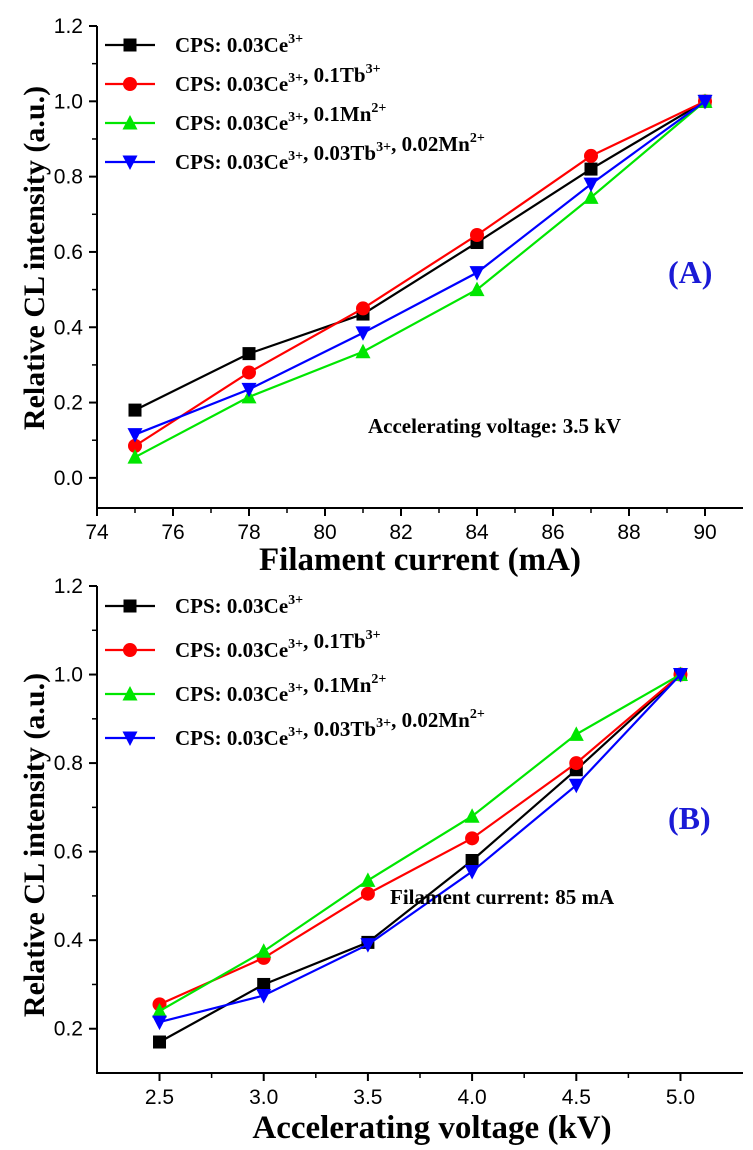  What do you see at coordinates (68, 101) in the screenshot?
I see `panel-a-y-tick-label: 1.0` at bounding box center [68, 101].